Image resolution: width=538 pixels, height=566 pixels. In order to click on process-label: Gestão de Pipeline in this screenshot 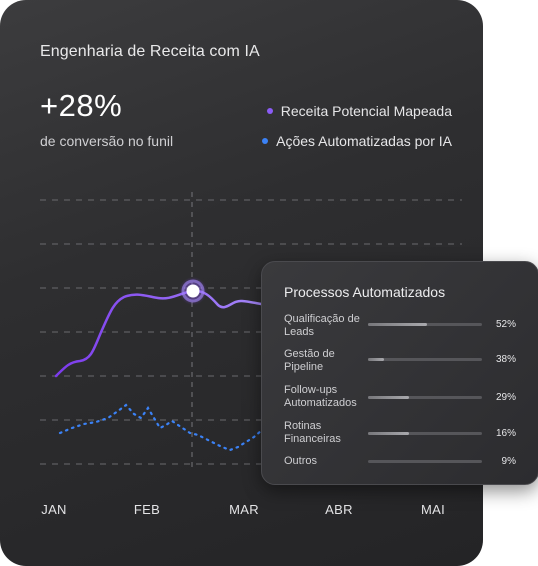, I will do `click(309, 360)`.